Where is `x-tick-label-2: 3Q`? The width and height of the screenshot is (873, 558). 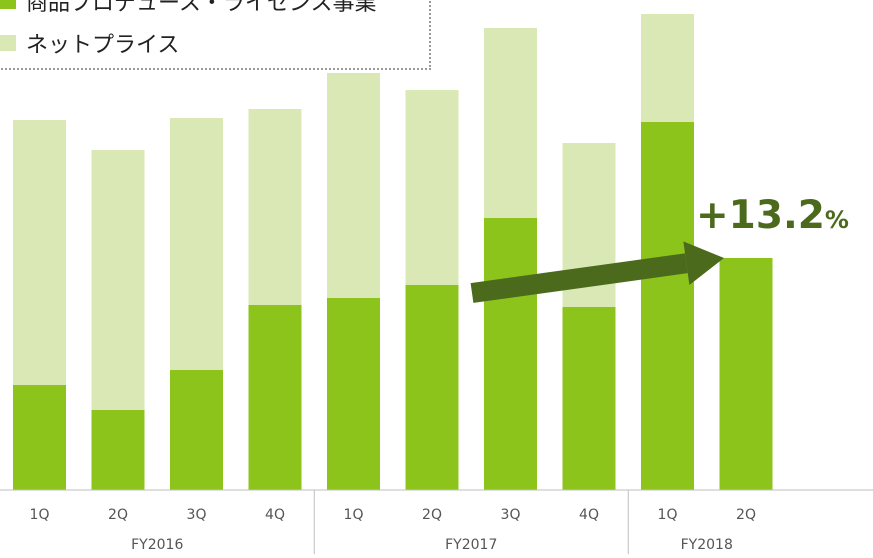
x-tick-label-2: 3Q is located at coordinates (197, 515).